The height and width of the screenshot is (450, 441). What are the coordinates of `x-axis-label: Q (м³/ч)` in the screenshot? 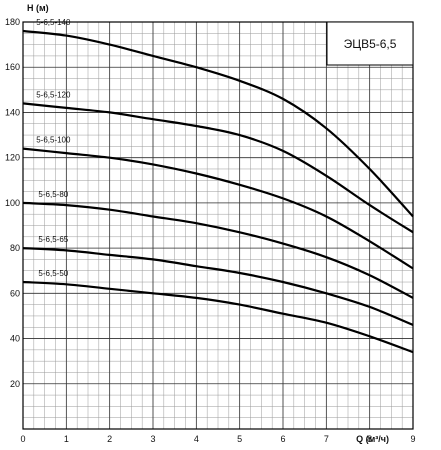 It's located at (372, 439).